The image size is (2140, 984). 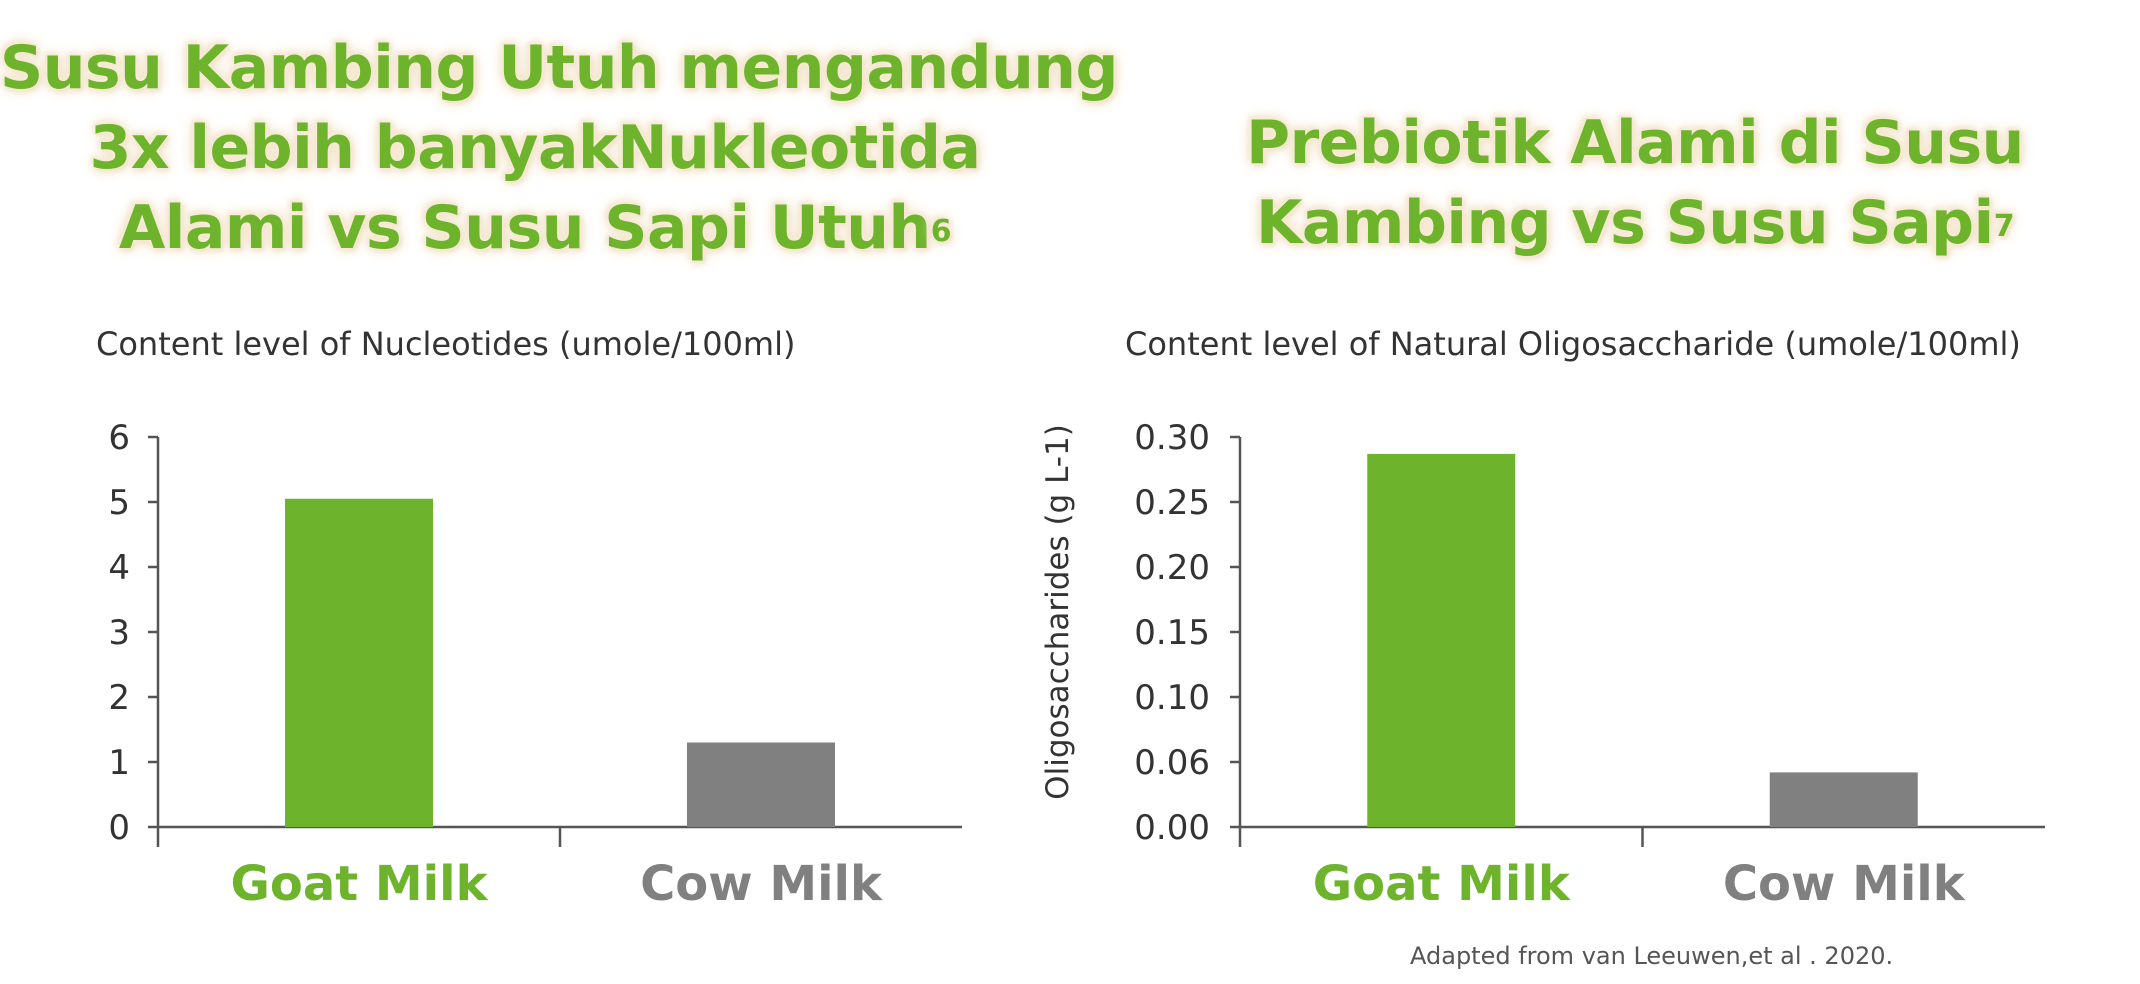 What do you see at coordinates (119, 828) in the screenshot?
I see `y-tick-label: 0` at bounding box center [119, 828].